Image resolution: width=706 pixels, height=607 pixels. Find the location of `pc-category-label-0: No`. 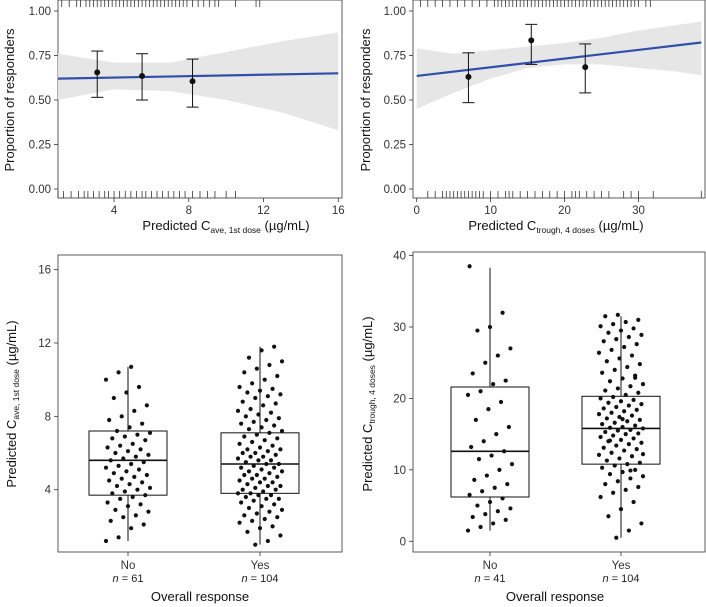

pc-category-label-0: No is located at coordinates (128, 566).